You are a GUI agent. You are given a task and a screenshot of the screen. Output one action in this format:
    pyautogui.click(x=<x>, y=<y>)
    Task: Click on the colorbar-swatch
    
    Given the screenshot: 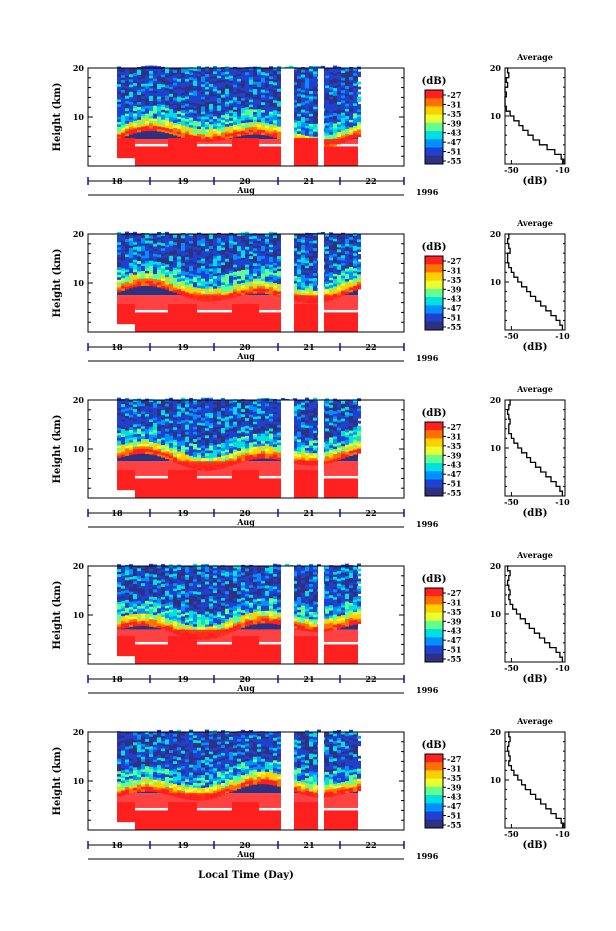 What is the action you would take?
    pyautogui.click(x=434, y=268)
    